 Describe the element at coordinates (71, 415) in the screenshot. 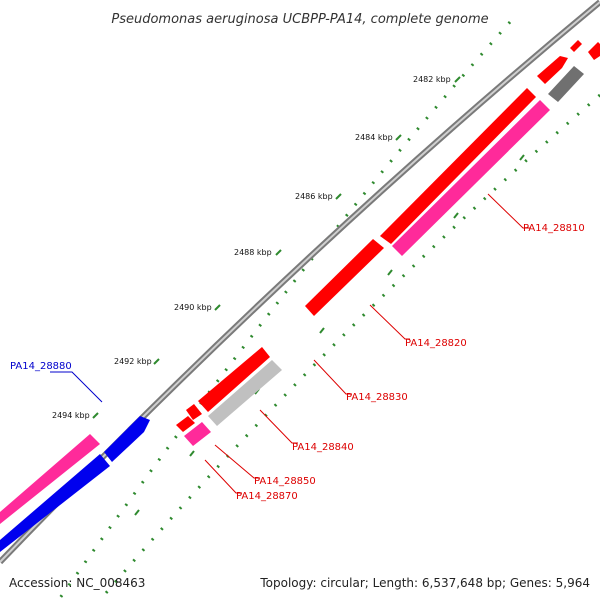

I see `kbp-tick-label: 2494 kbp` at that location.